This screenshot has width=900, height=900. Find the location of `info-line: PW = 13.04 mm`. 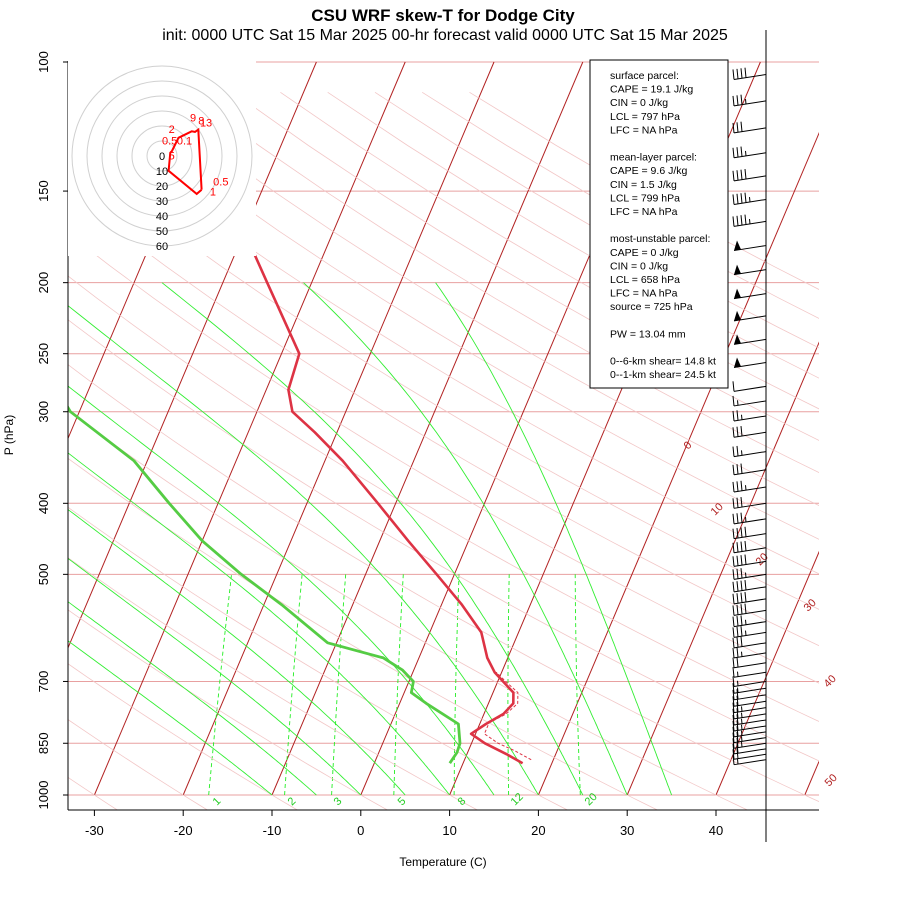

info-line: PW = 13.04 mm is located at coordinates (648, 334).